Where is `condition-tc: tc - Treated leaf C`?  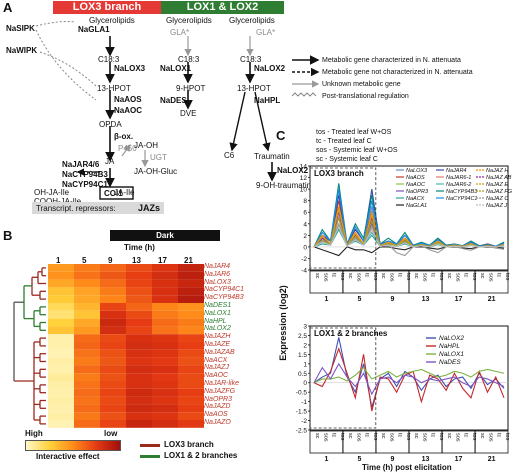 condition-tc: tc - Treated leaf C is located at coordinates (344, 141).